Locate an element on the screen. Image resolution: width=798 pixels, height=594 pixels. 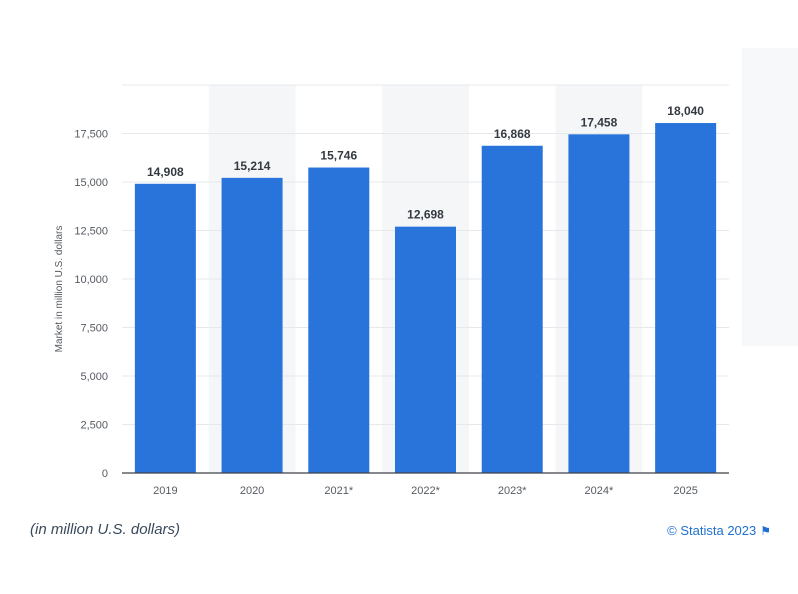
statista-credit: © Statista 2023 ⚑ is located at coordinates (719, 530).